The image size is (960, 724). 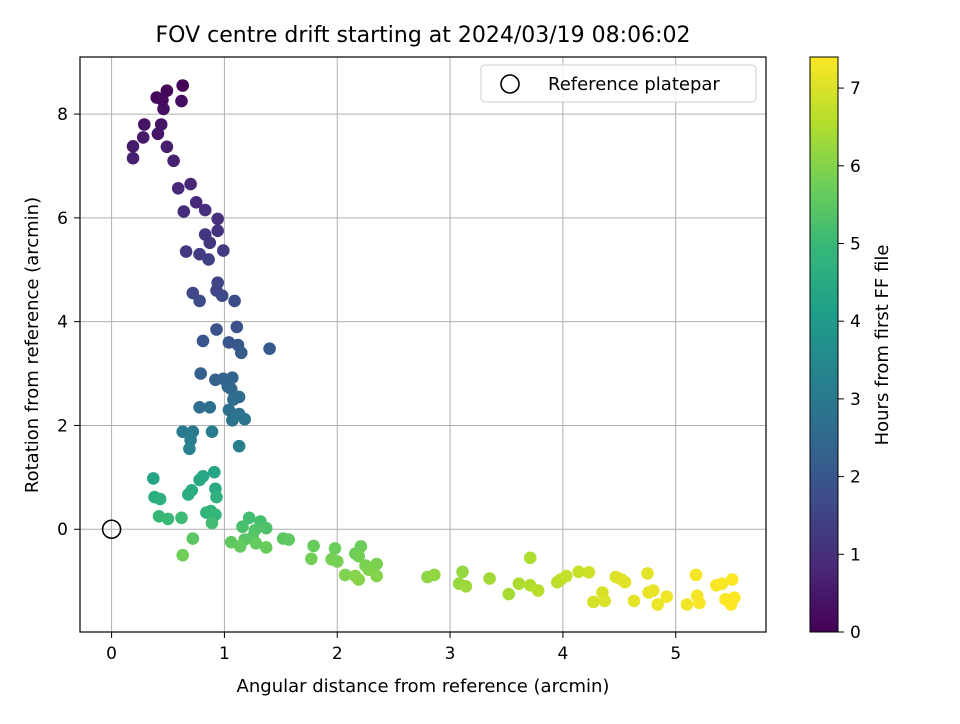 What do you see at coordinates (562, 654) in the screenshot?
I see `x-tick-label: 4` at bounding box center [562, 654].